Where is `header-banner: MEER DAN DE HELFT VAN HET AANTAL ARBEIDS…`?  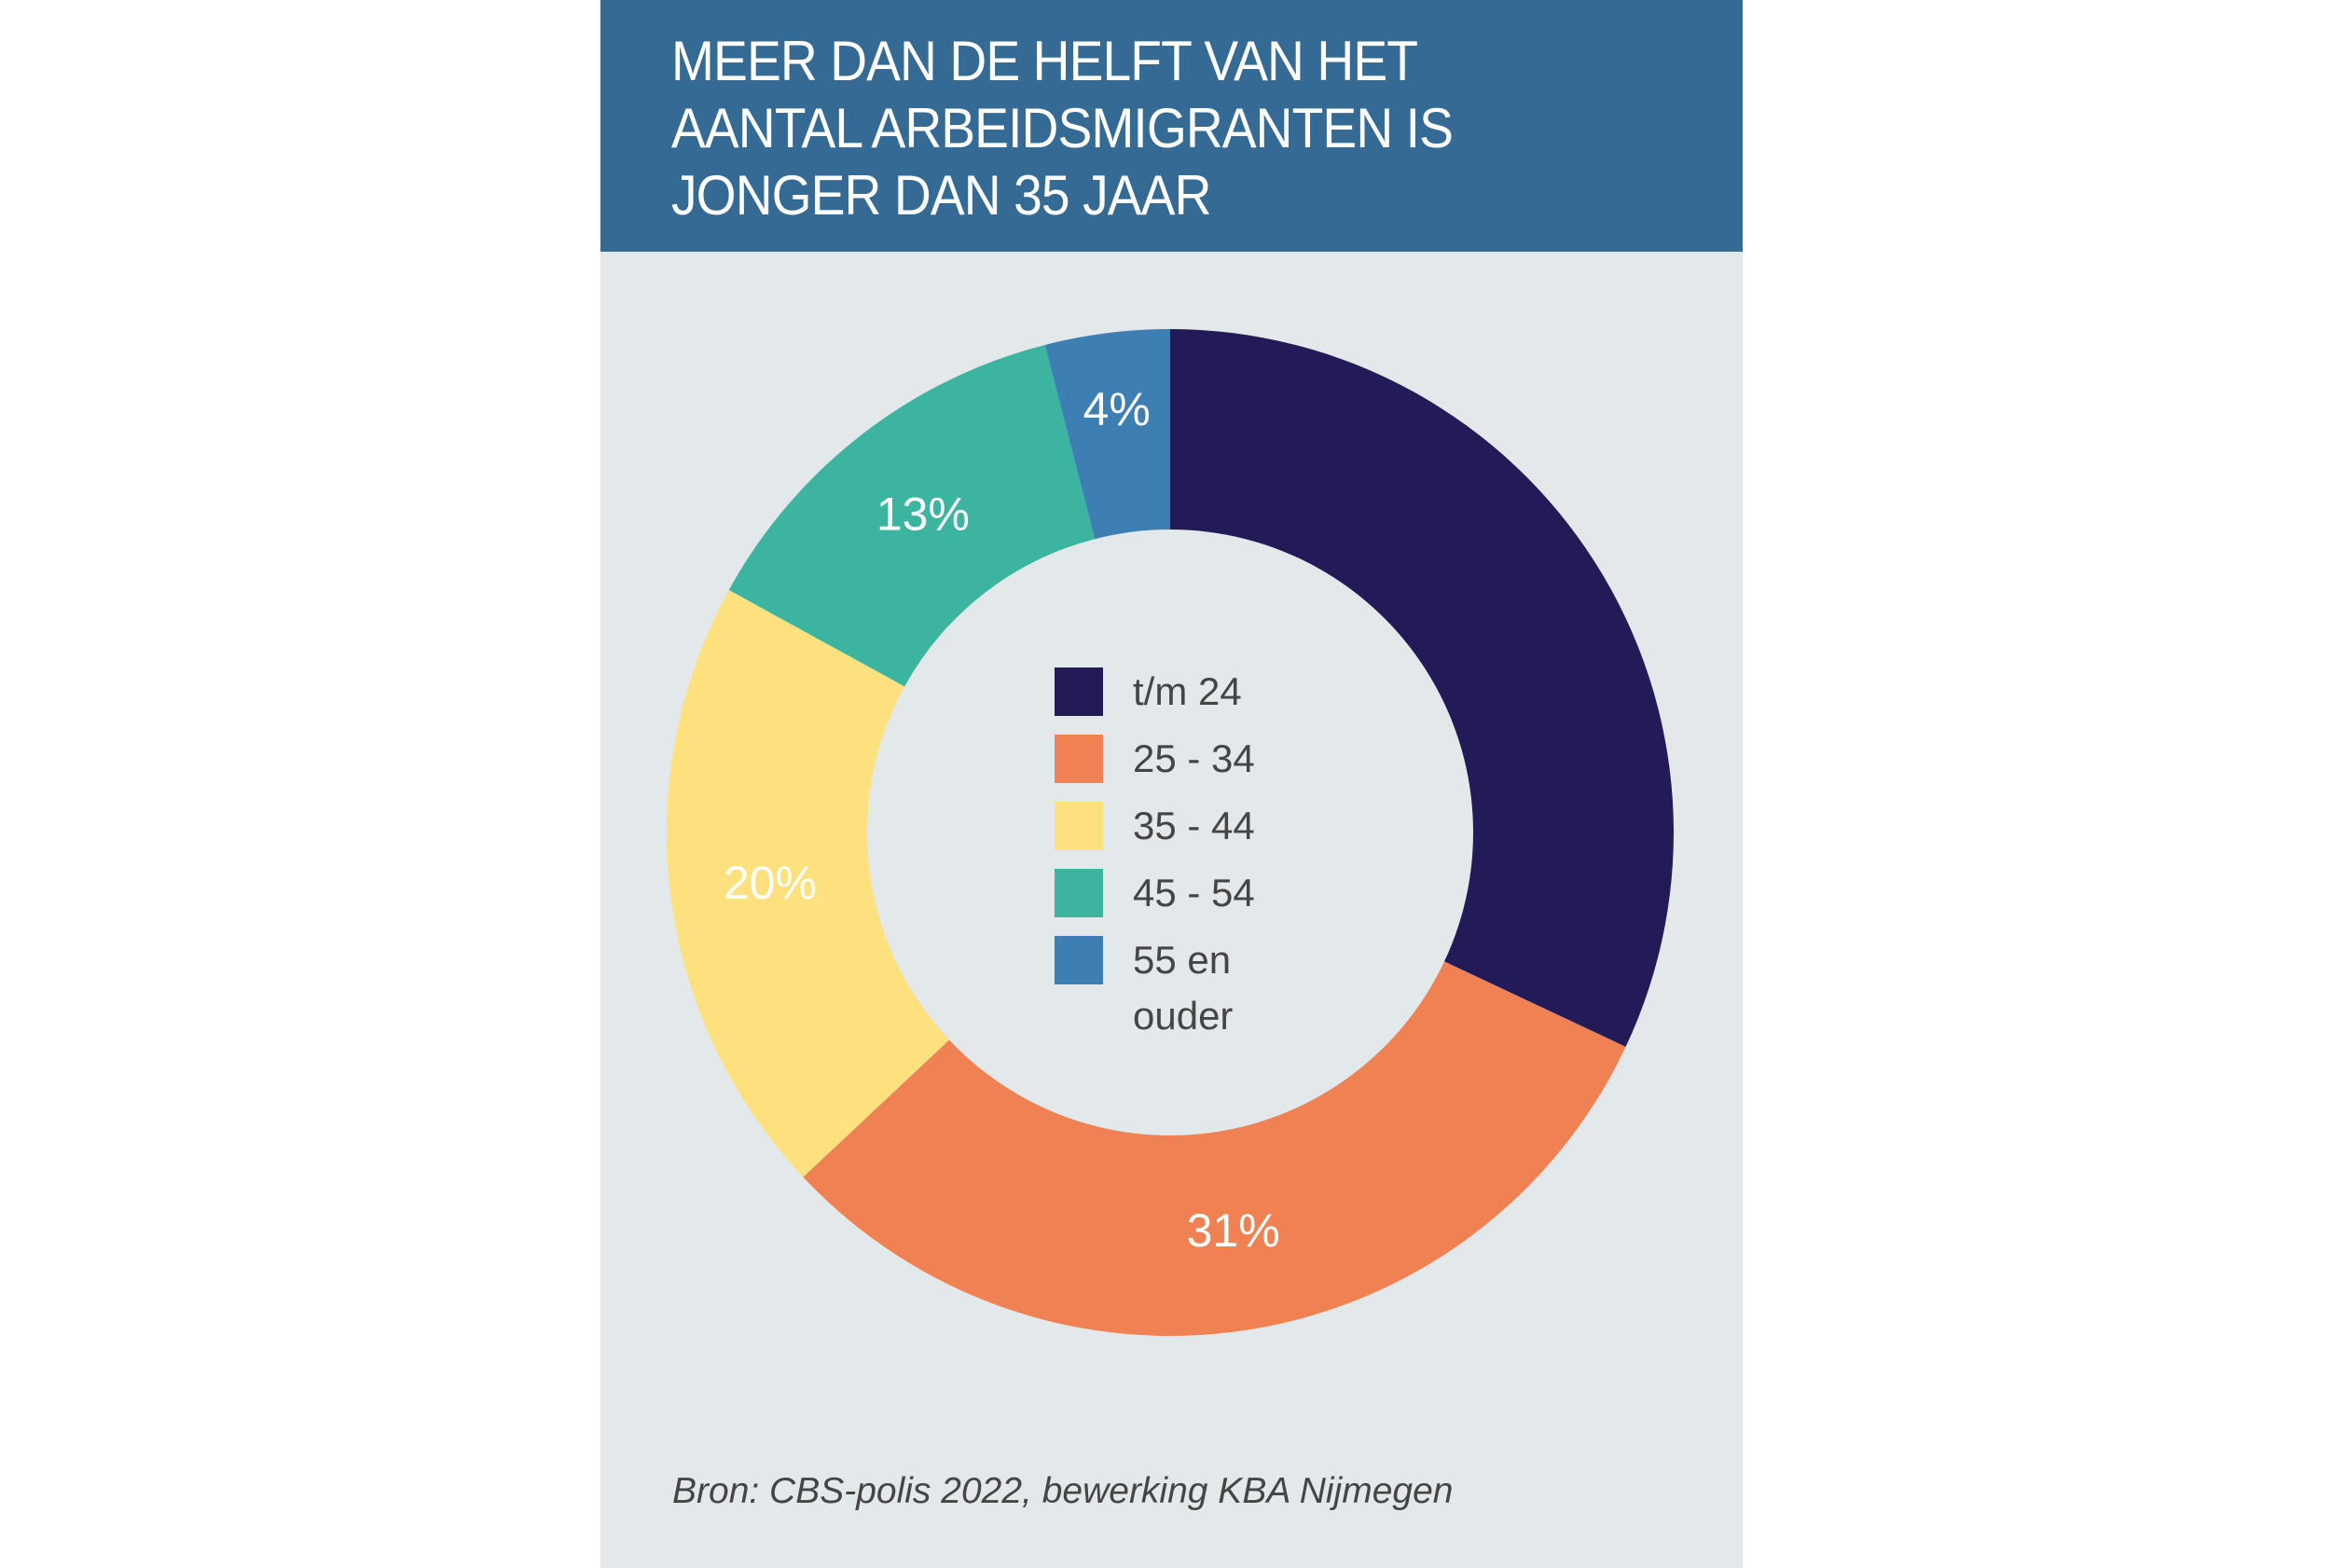 header-banner: MEER DAN DE HELFT VAN HET AANTAL ARBEIDS… is located at coordinates (1171, 126).